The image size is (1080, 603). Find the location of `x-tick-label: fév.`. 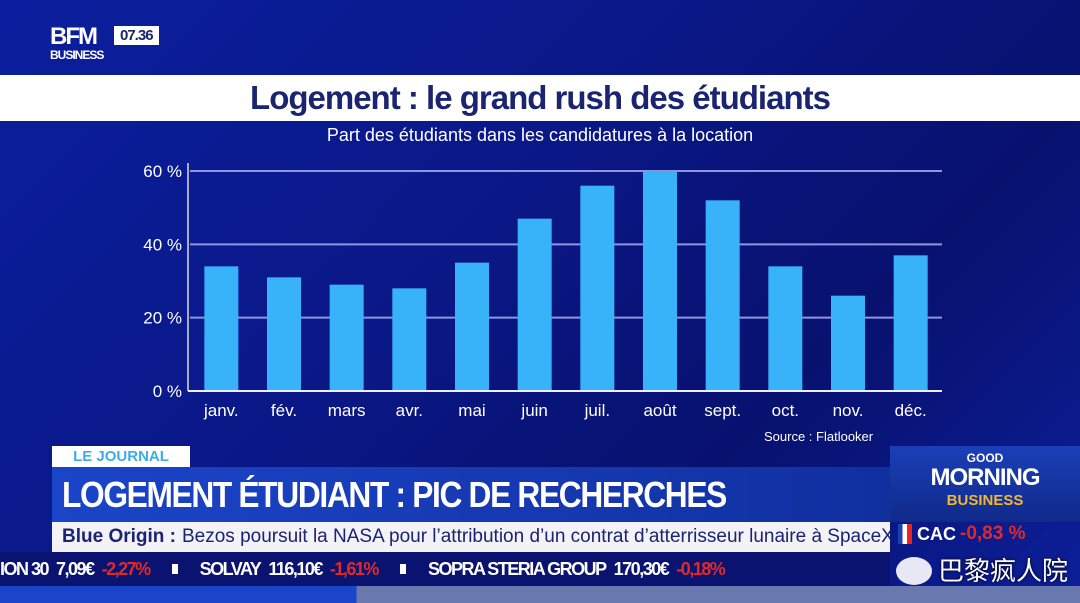

x-tick-label: fév. is located at coordinates (284, 410).